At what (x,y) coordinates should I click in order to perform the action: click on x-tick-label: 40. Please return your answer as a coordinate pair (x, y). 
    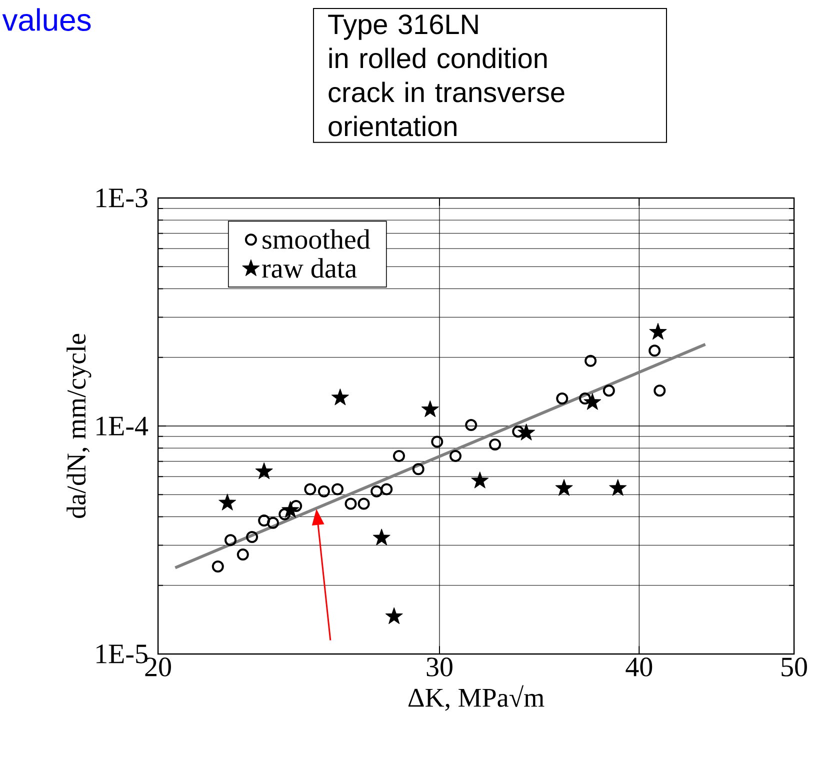
    Looking at the image, I should click on (639, 667).